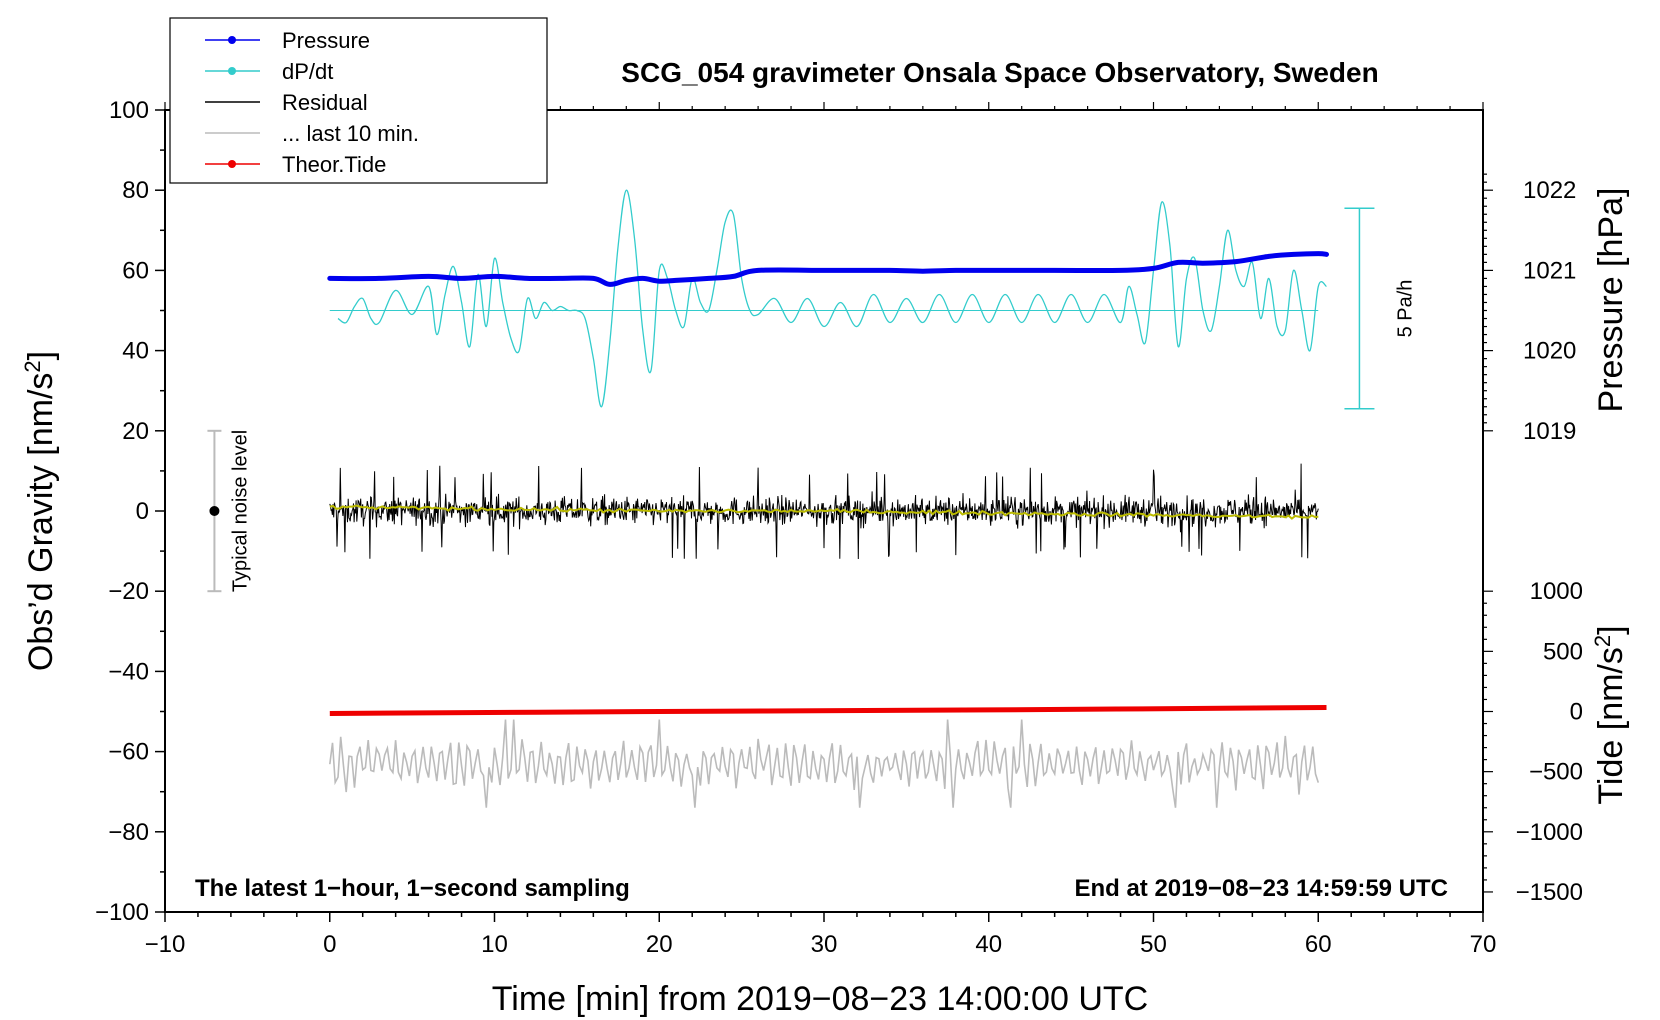  I want to click on legend-label: Theor.Tide, so click(334, 164).